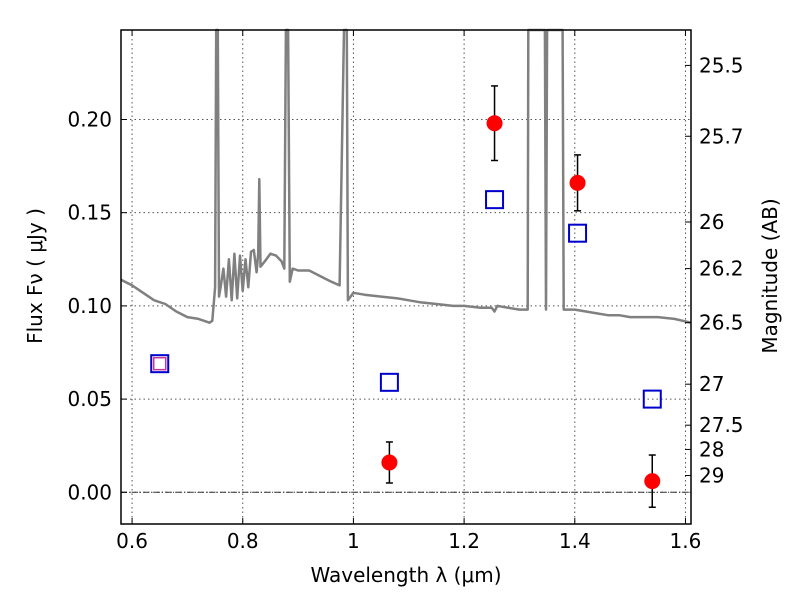 The height and width of the screenshot is (600, 800). Describe the element at coordinates (89, 119) in the screenshot. I see `y-tick-label: 0.20` at that location.